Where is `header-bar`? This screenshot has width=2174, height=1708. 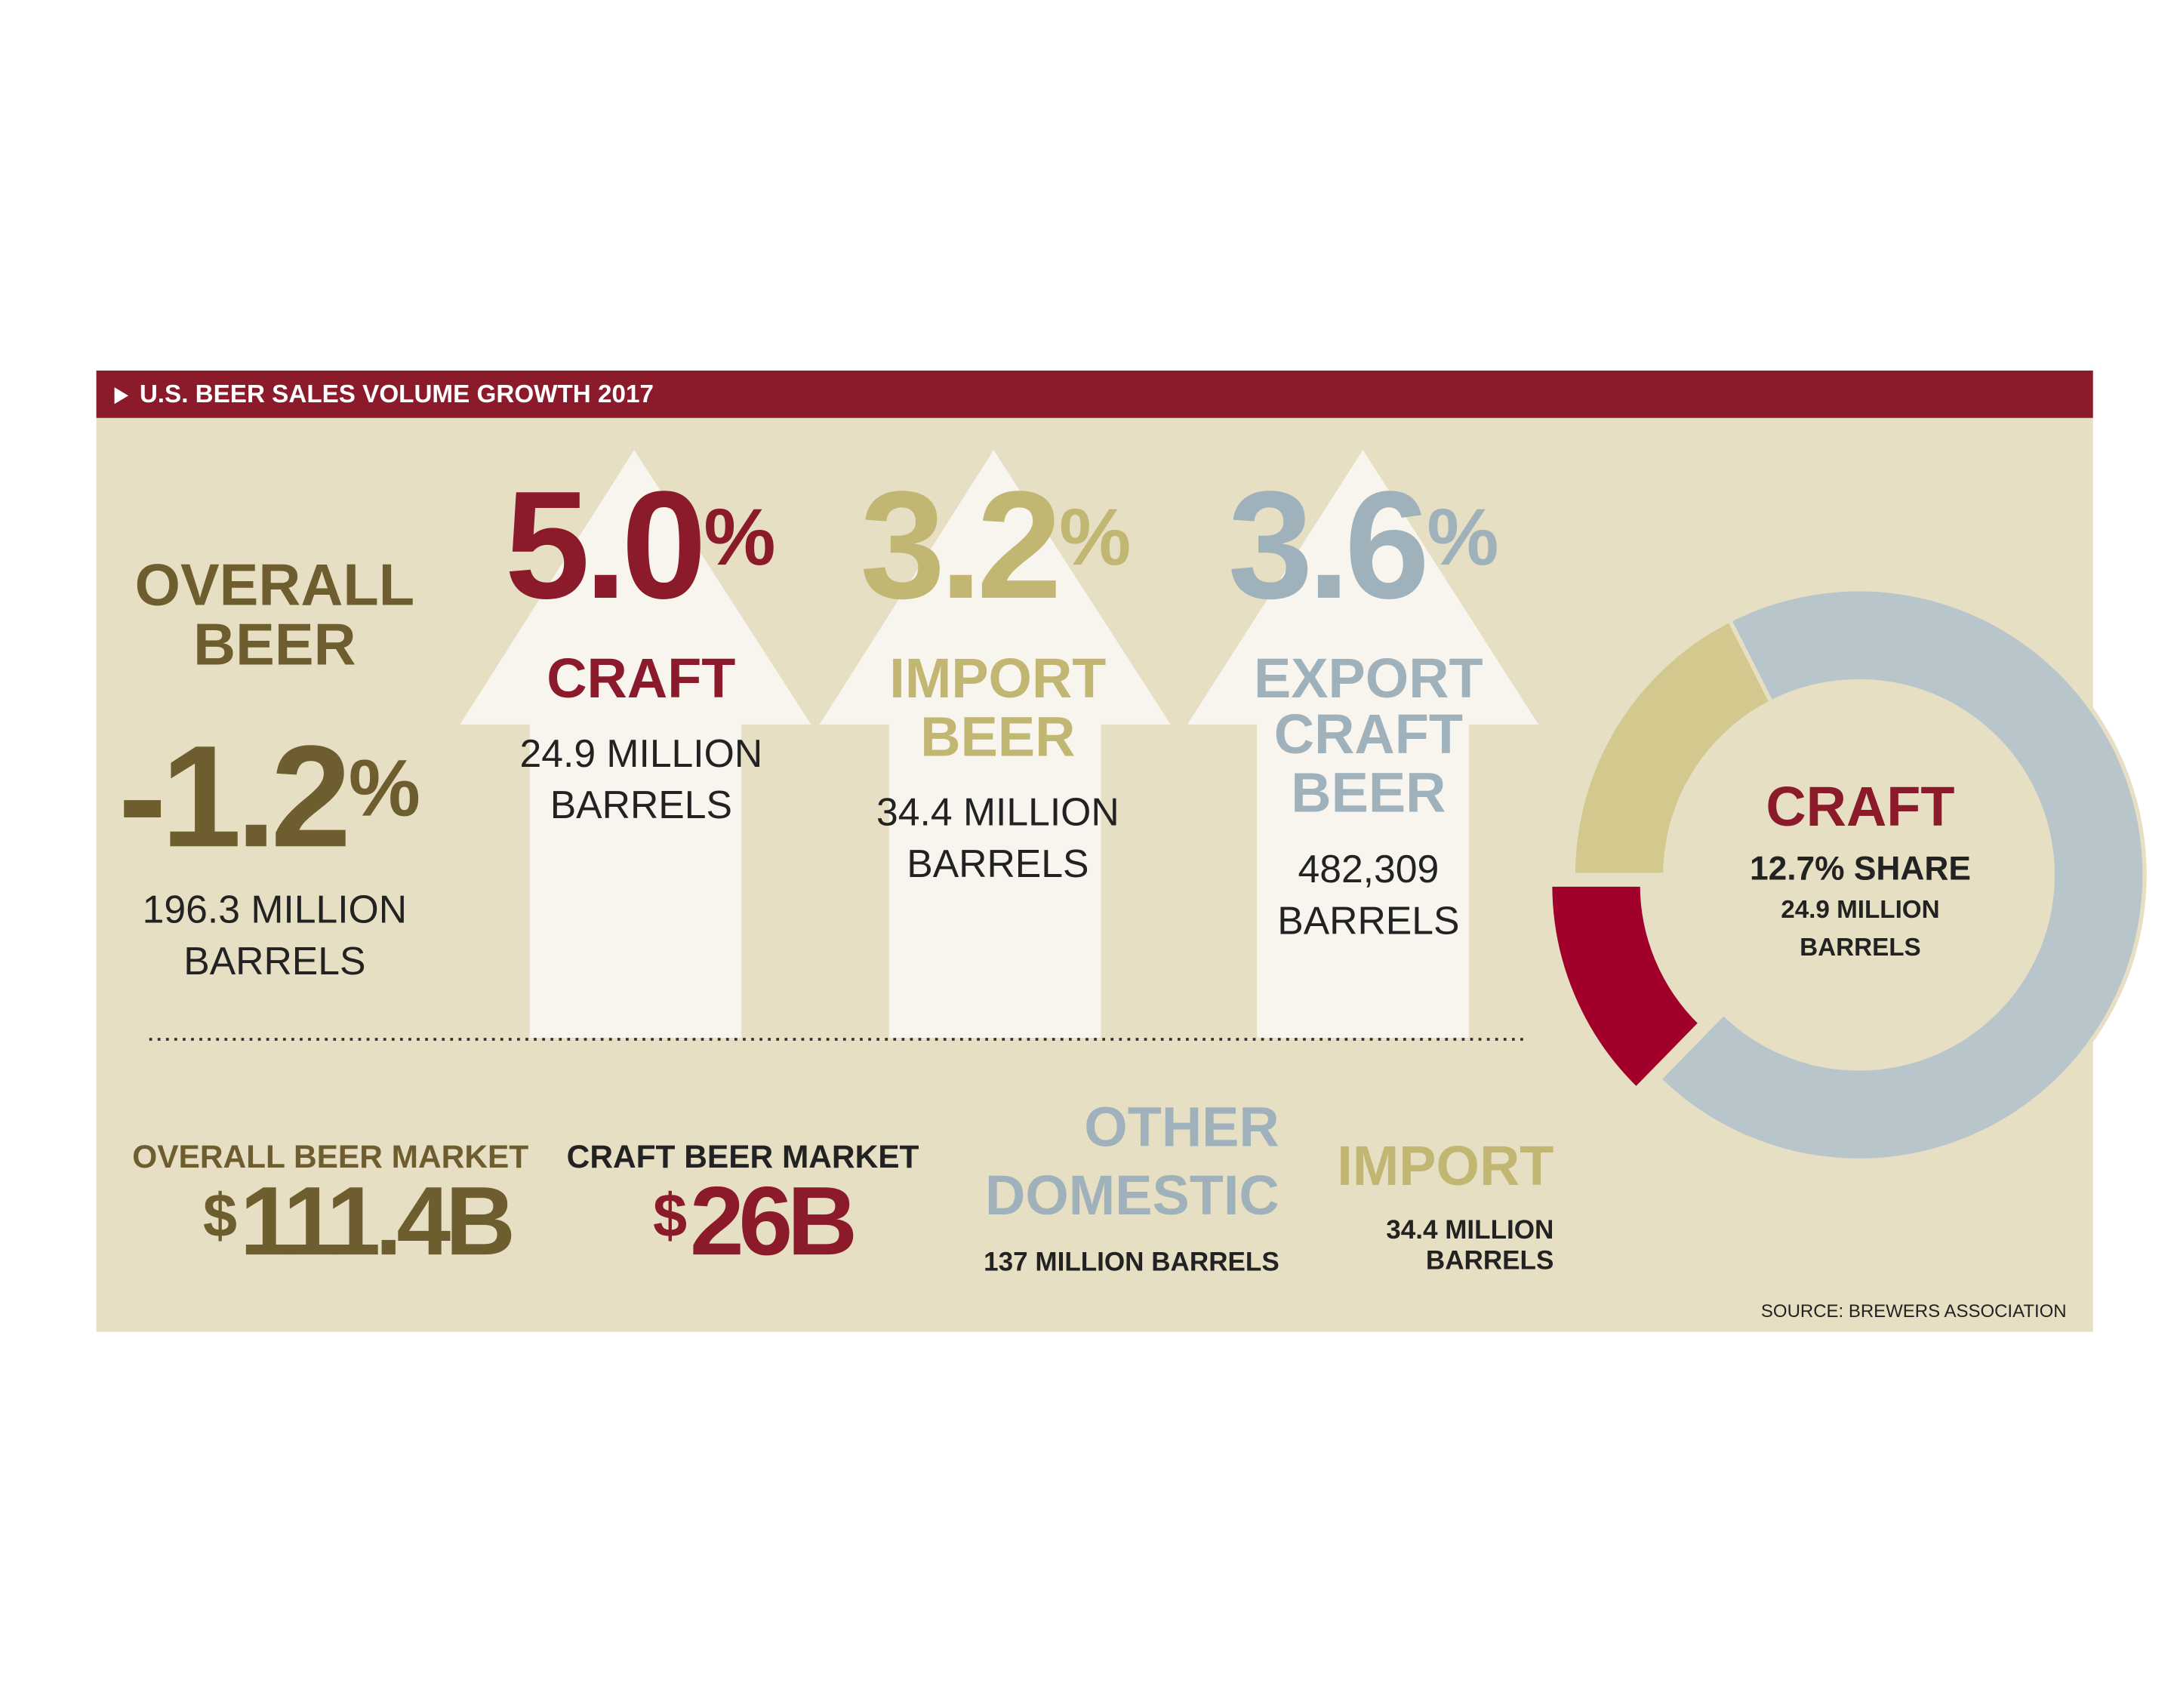
header-bar is located at coordinates (1094, 394).